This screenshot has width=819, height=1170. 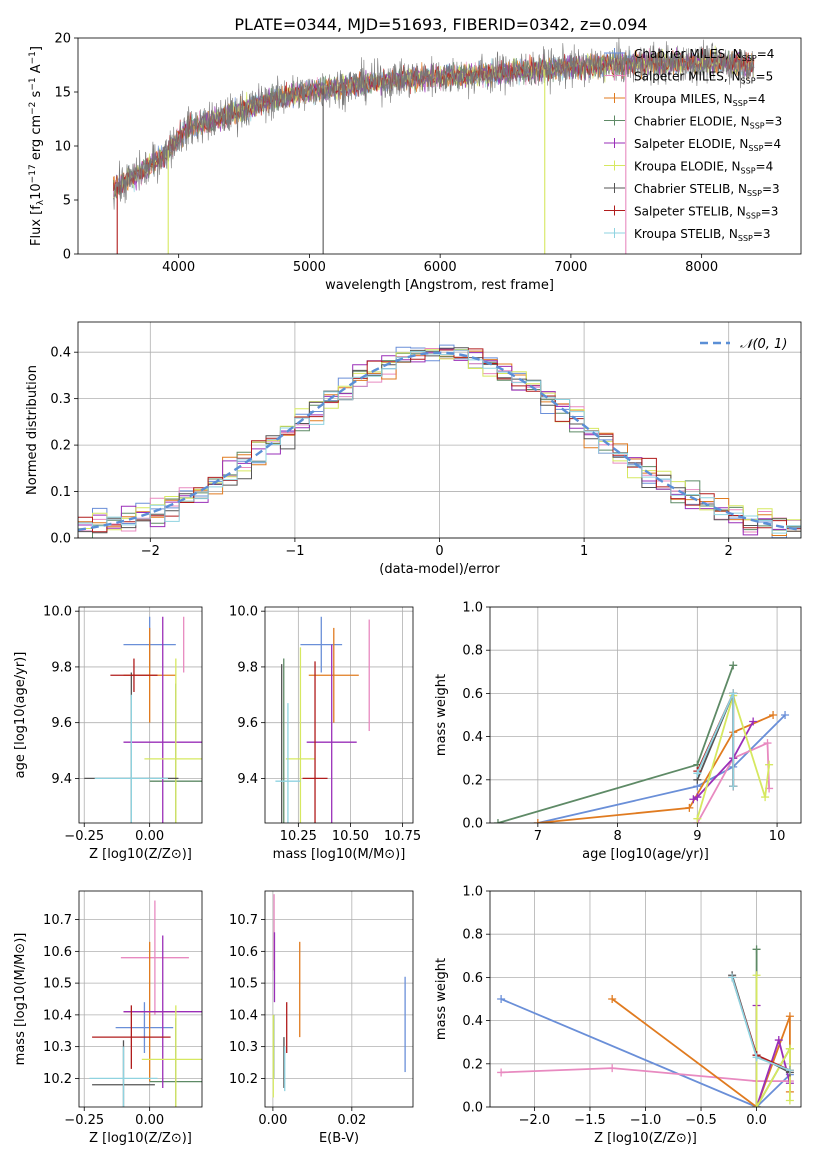 What do you see at coordinates (36, 191) in the screenshot?
I see `y-label-part: 10` at bounding box center [36, 191].